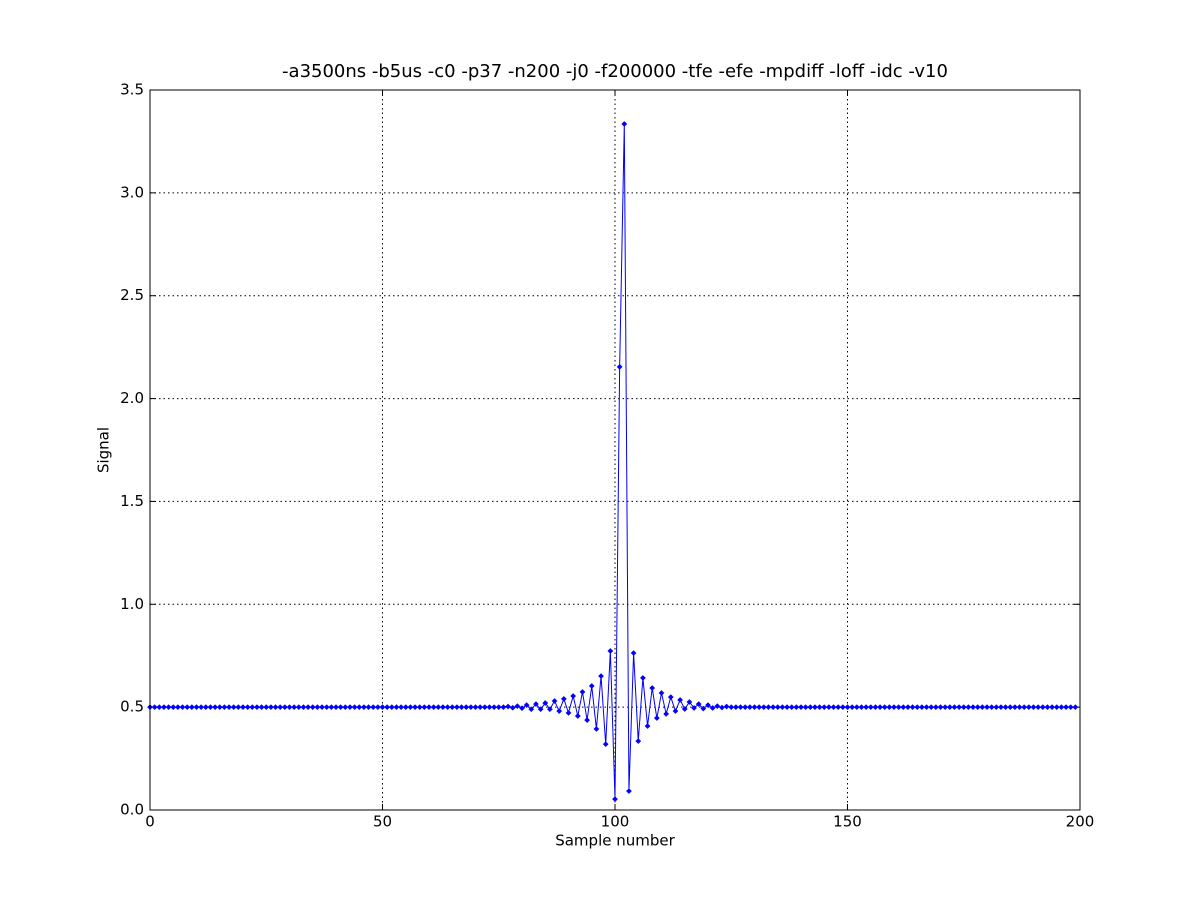 This screenshot has height=900, width=1200. I want to click on y-axis-label: Signal, so click(104, 450).